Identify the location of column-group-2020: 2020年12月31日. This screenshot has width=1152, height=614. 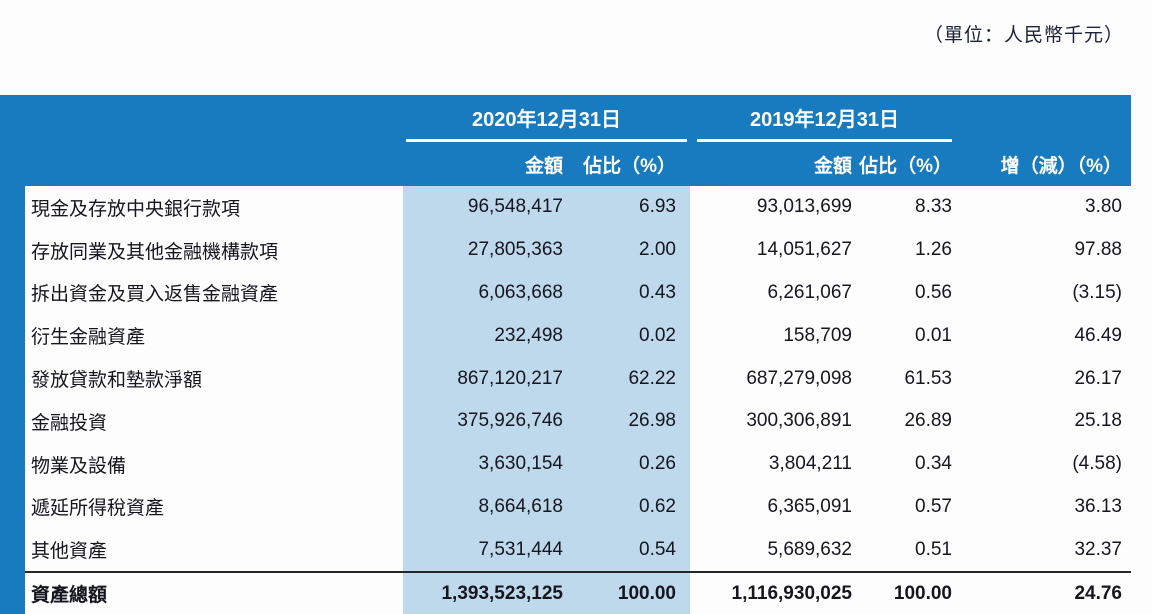
(546, 118).